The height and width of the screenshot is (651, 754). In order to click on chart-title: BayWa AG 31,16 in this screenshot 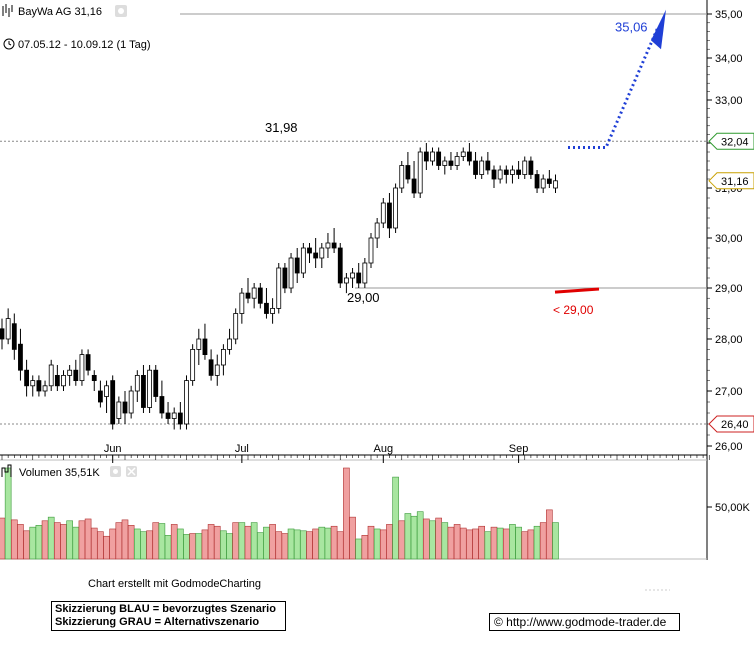, I will do `click(60, 12)`.